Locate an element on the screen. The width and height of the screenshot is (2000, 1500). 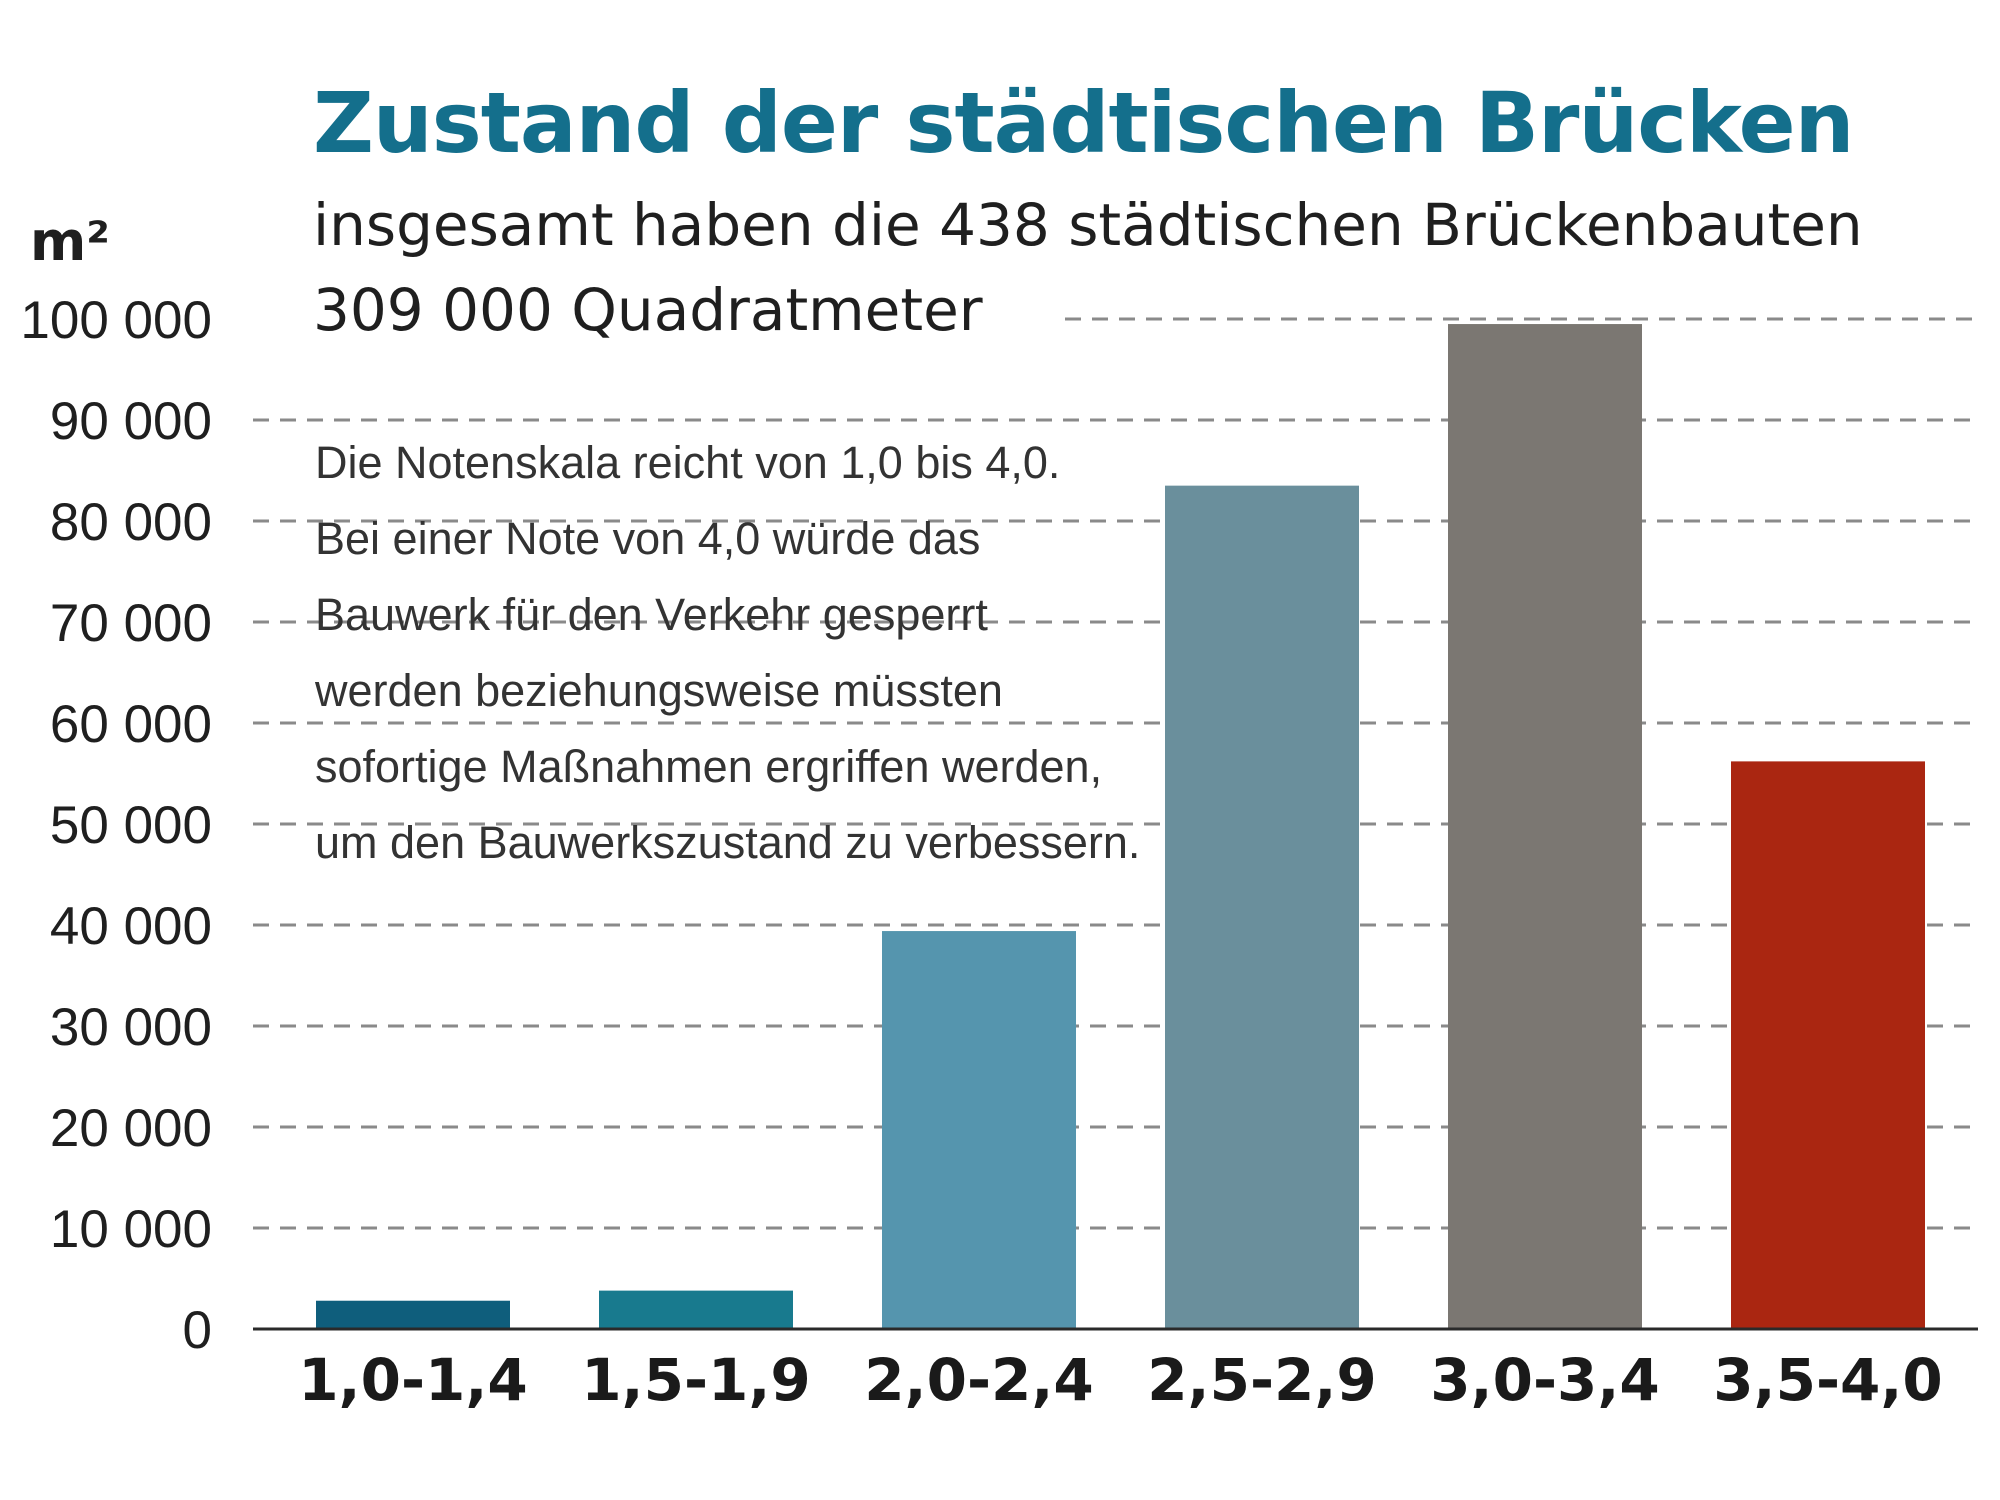
annotation-line: Die Notenskala reicht von 1,0 bis 4,0. is located at coordinates (687, 462).